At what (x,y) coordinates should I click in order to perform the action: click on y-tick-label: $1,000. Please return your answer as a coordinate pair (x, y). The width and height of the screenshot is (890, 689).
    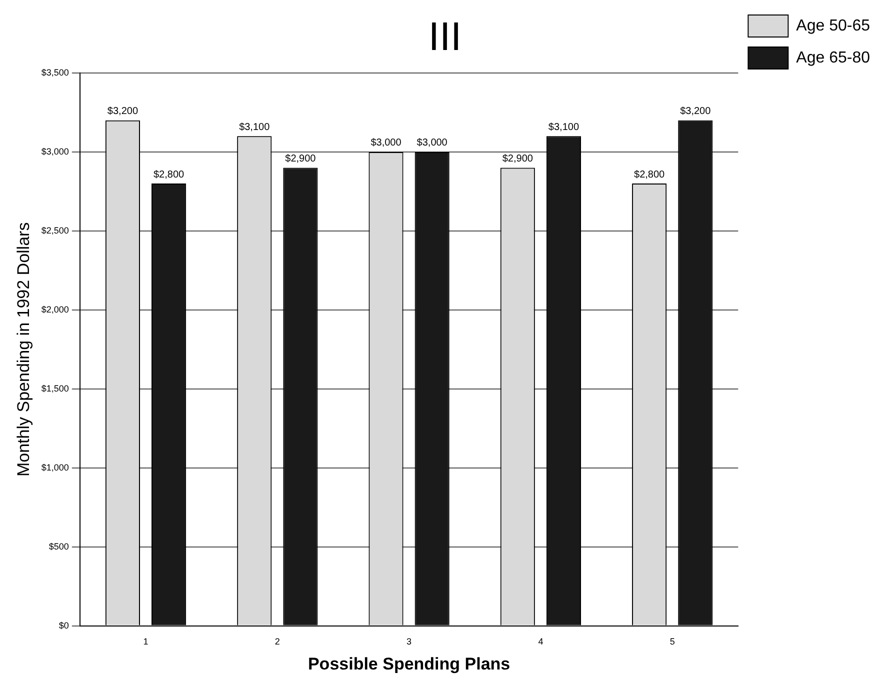
    Looking at the image, I should click on (55, 467).